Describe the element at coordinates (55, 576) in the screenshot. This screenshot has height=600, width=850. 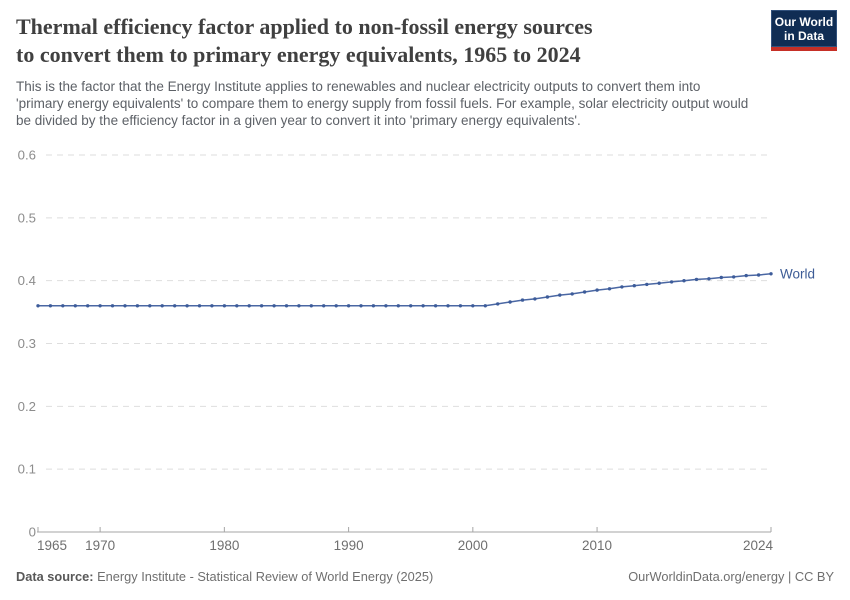
I see `data-source-label: Data source:` at that location.